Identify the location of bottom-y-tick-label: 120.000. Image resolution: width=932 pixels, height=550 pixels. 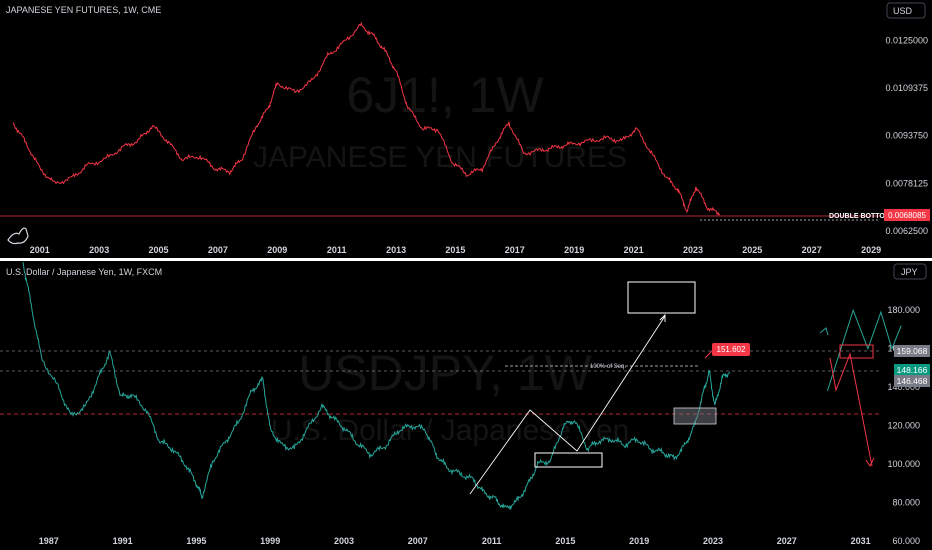
(903, 426).